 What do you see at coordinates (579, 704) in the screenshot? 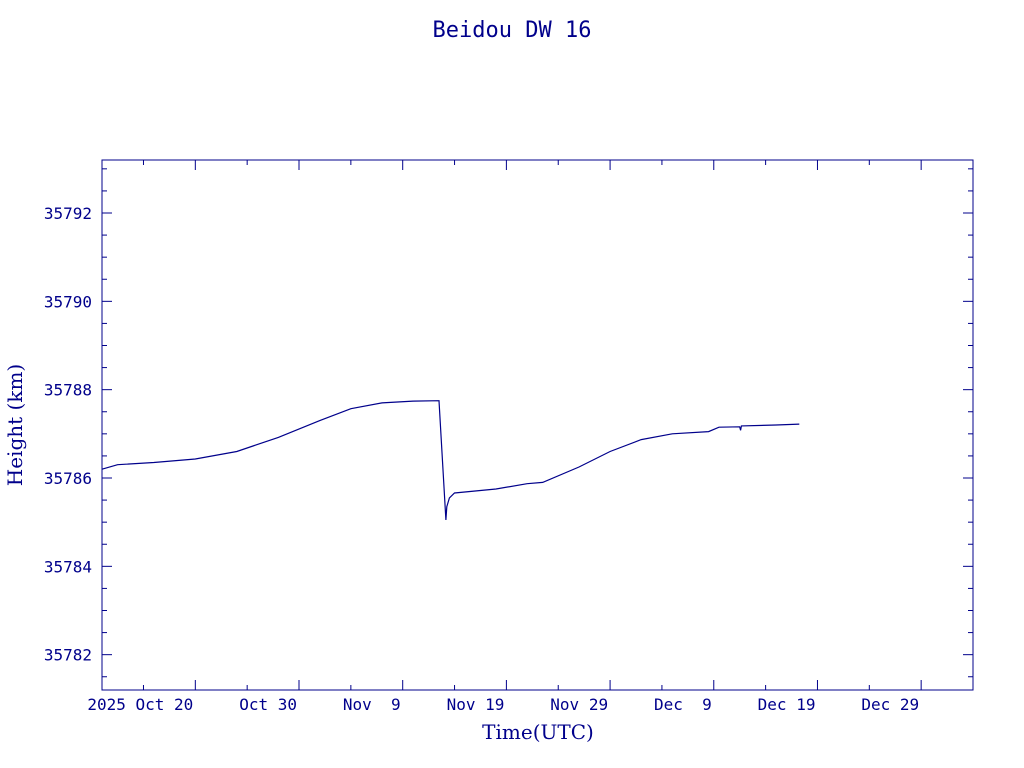
I see `x-tick-label: Nov 29` at bounding box center [579, 704].